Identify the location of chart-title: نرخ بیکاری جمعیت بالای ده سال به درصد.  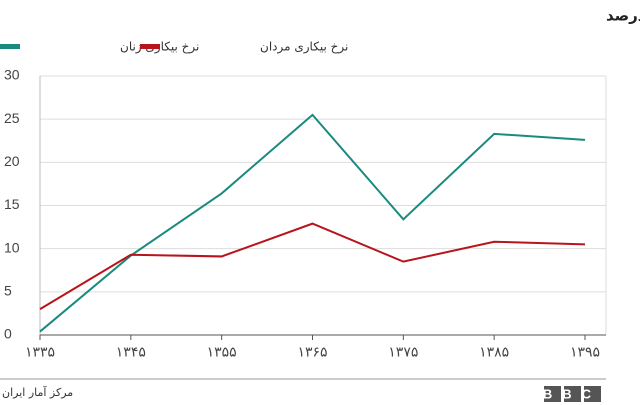
(623, 16).